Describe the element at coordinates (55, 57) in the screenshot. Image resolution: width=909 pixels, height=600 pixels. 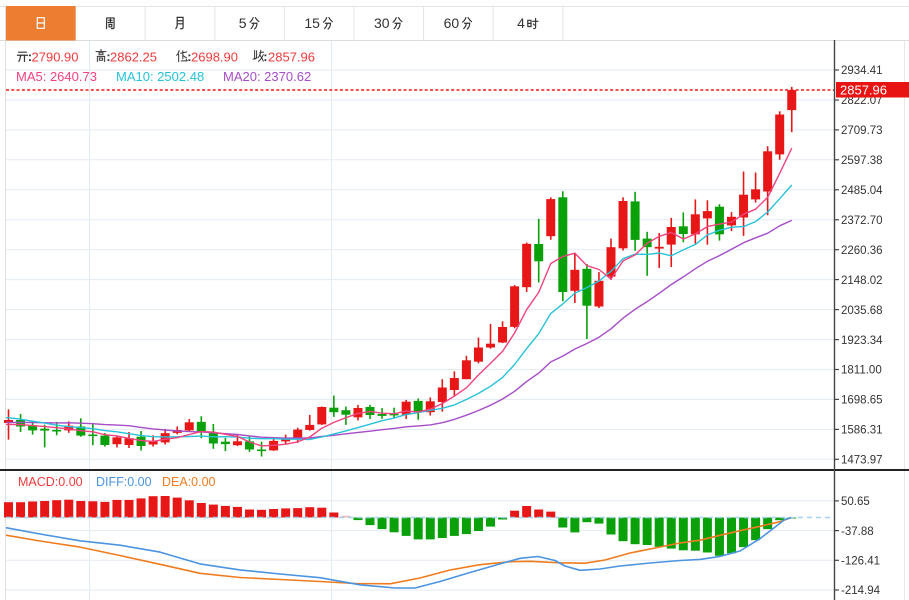
I see `svg-text: 2790.90` at that location.